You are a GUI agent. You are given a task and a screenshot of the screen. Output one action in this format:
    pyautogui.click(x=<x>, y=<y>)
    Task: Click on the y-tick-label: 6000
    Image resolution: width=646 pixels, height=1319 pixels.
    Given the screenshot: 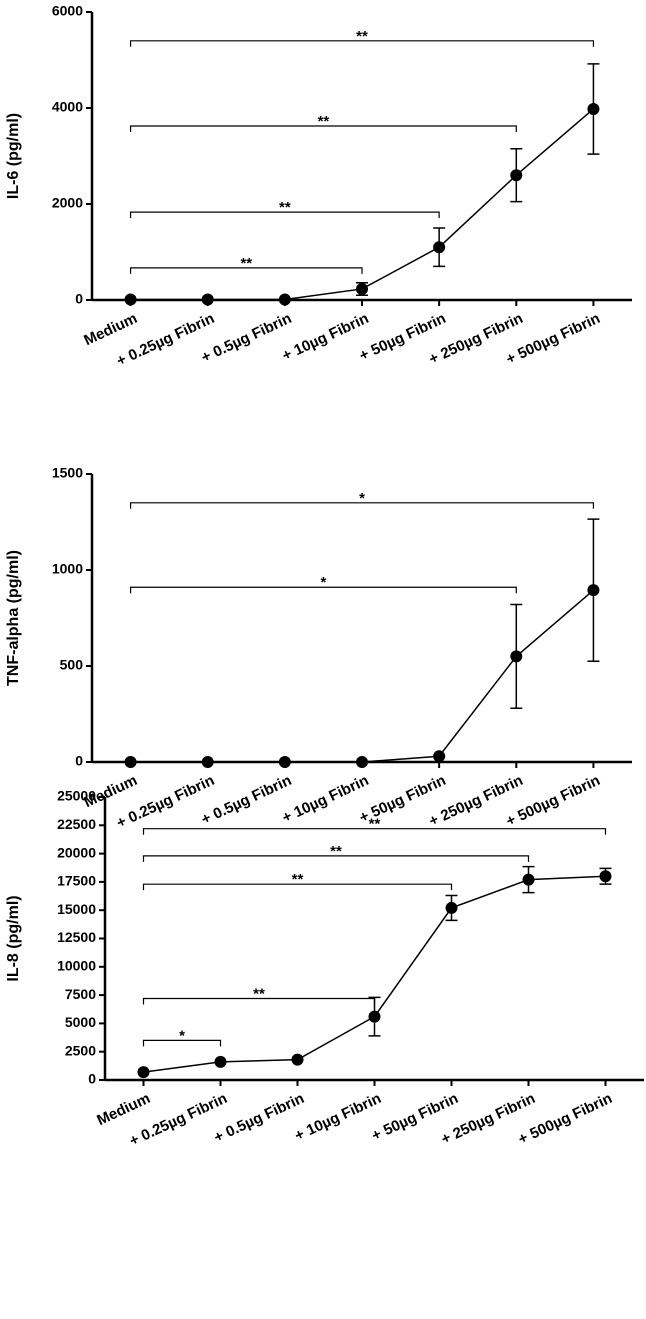 What is the action you would take?
    pyautogui.click(x=67, y=11)
    